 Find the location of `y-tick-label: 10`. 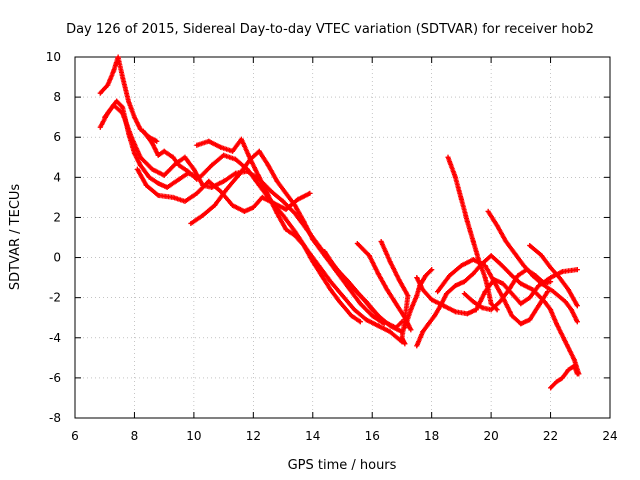

y-tick-label: 10 is located at coordinates (53, 57).